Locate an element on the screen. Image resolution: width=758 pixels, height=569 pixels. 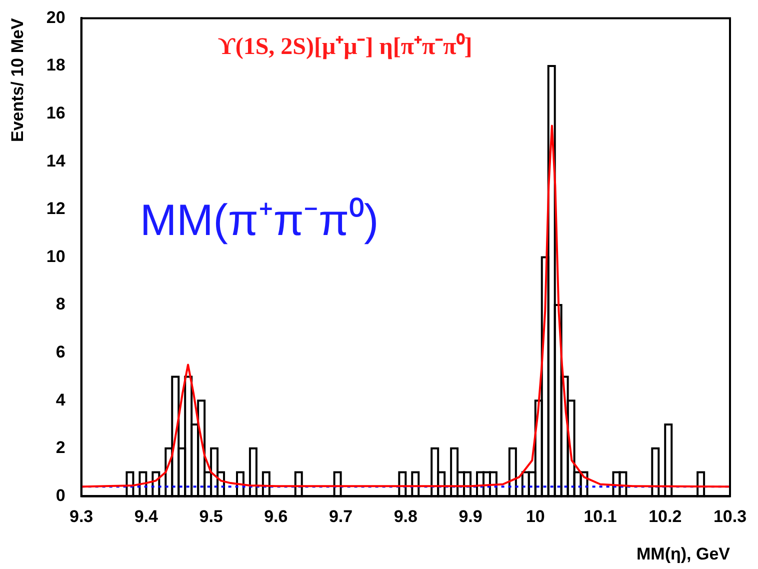
y-tick-label: 8 is located at coordinates (61, 304).